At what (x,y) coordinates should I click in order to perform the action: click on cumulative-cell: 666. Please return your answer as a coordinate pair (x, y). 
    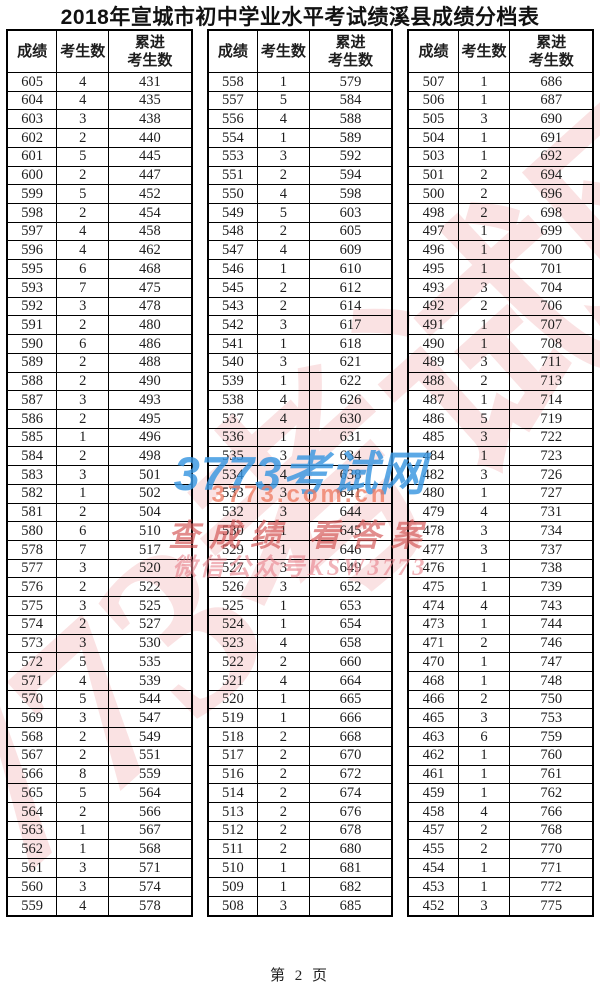
    Looking at the image, I should click on (350, 718).